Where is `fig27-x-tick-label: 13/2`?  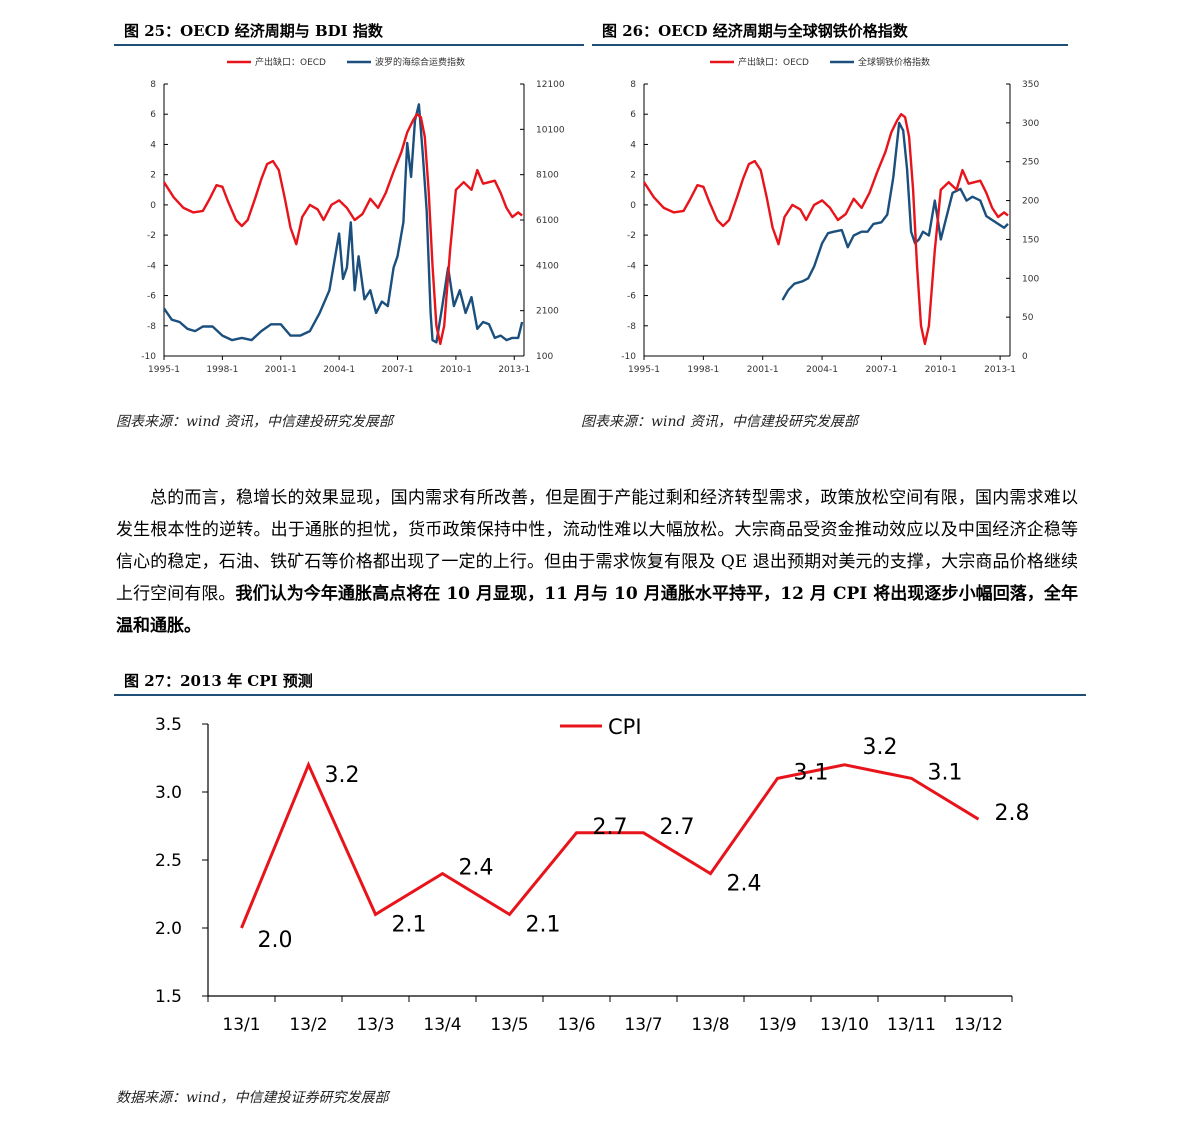
fig27-x-tick-label: 13/2 is located at coordinates (308, 1025).